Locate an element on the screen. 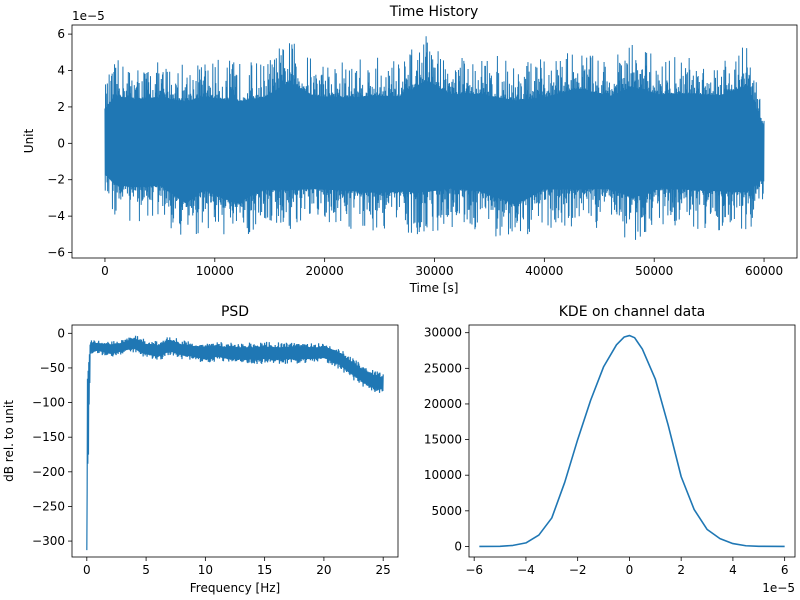 This screenshot has height=600, width=800. kde-title: KDE on channel data is located at coordinates (632, 312).